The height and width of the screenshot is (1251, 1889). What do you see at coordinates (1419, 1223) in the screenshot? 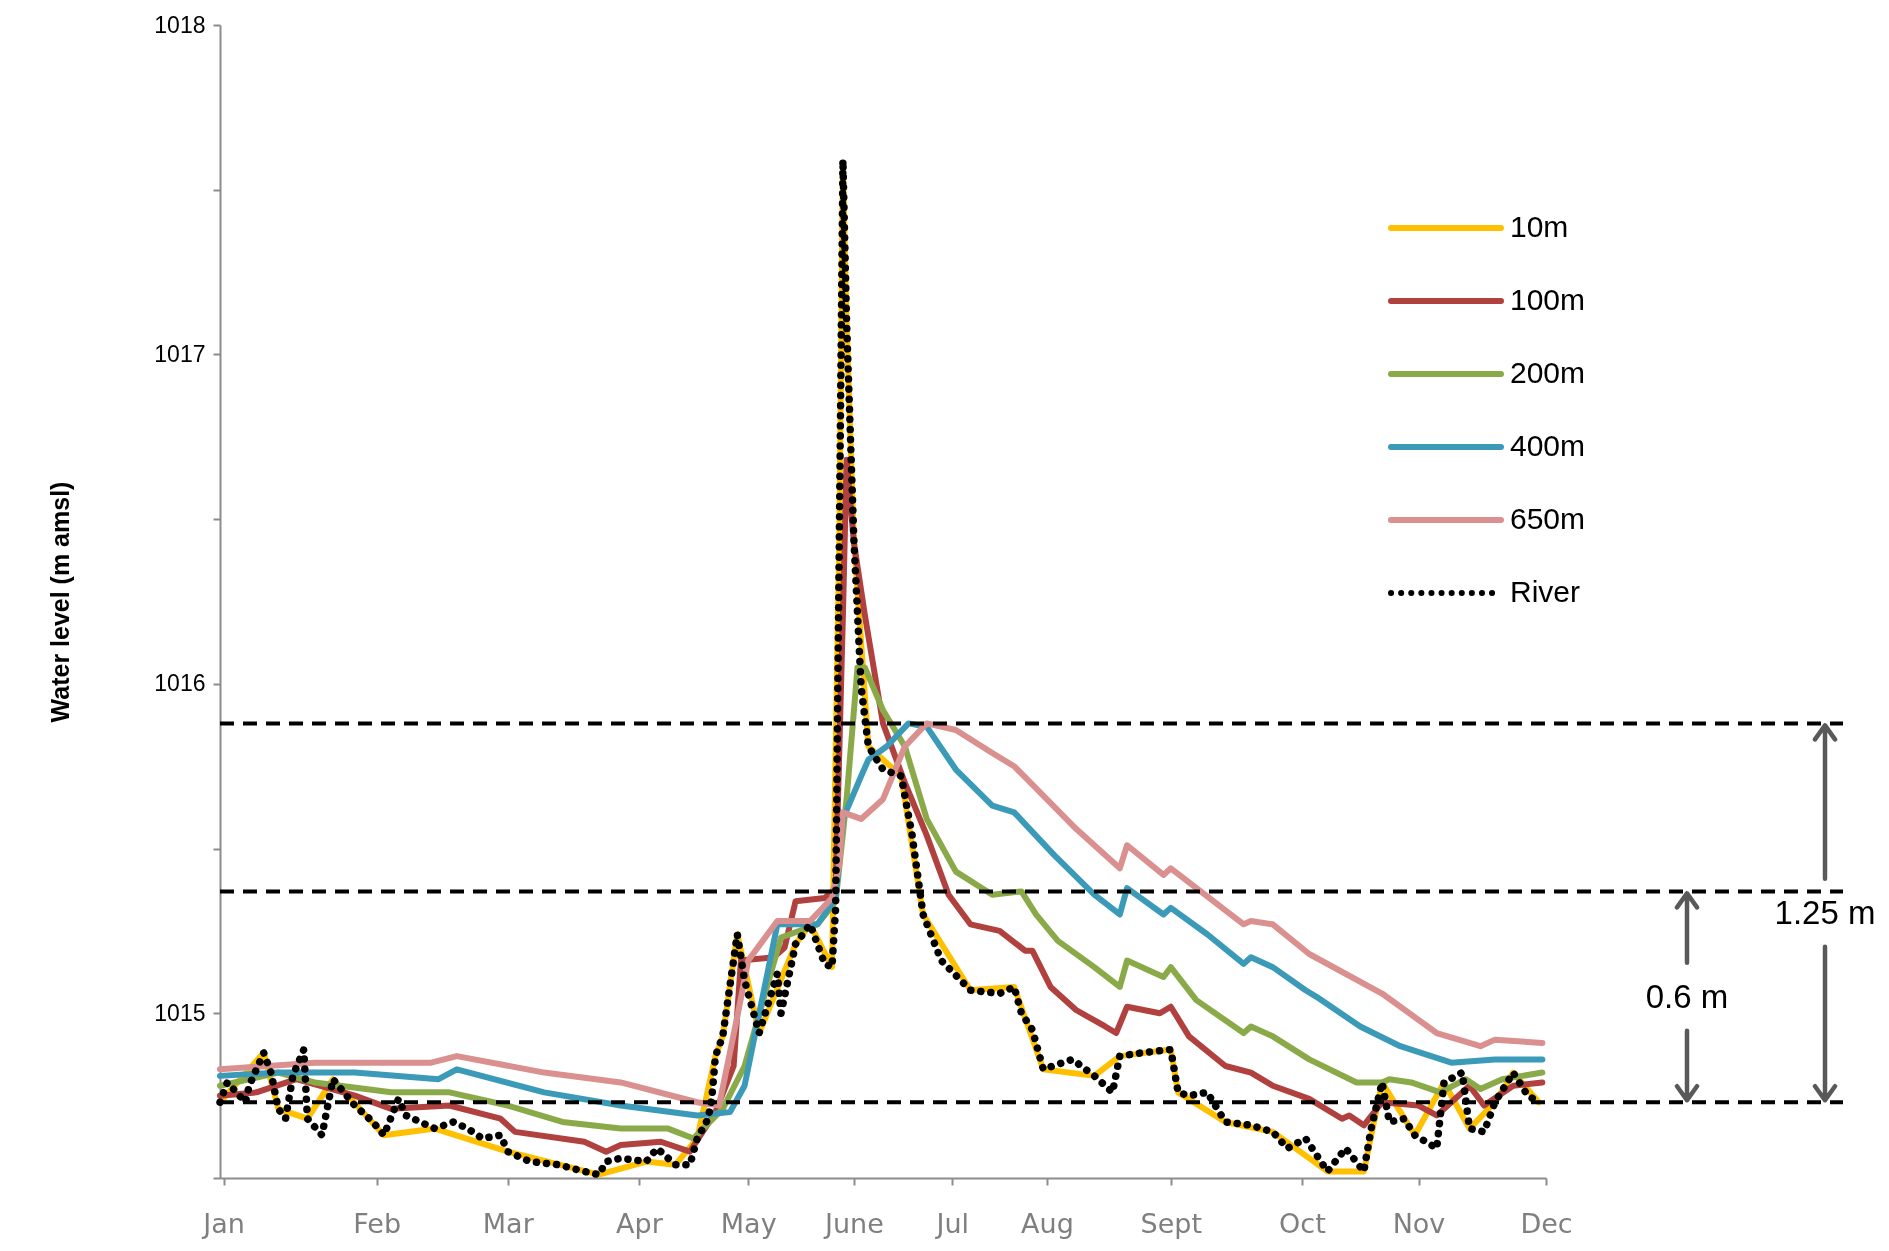
I see `x-tick-label: Nov` at bounding box center [1419, 1223].